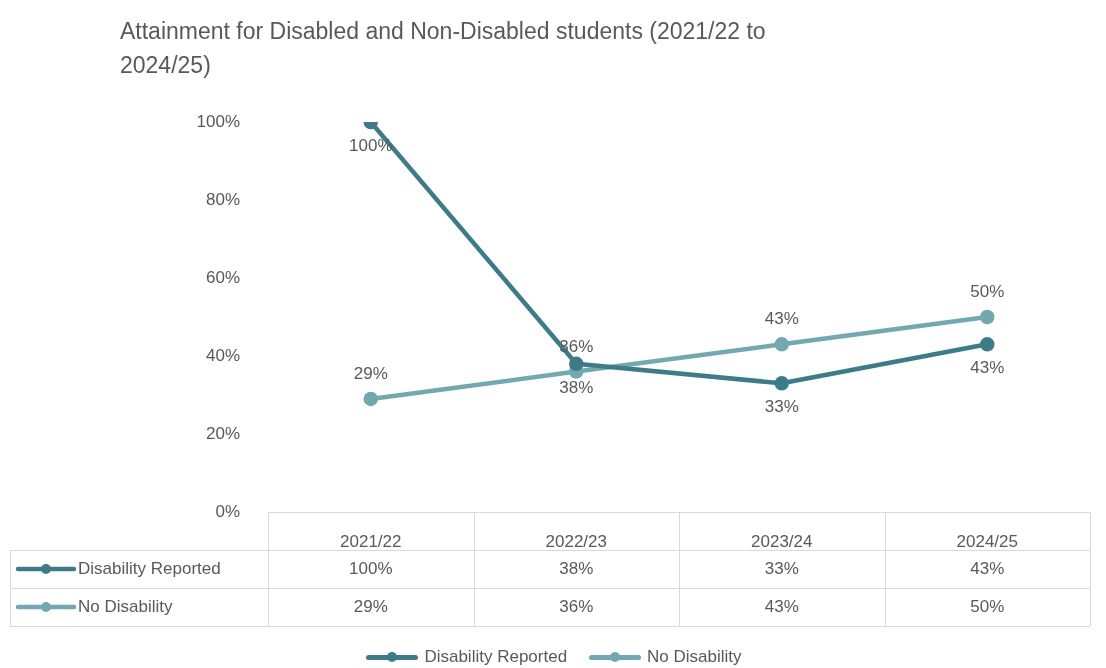 Image resolution: width=1106 pixels, height=668 pixels. What do you see at coordinates (222, 355) in the screenshot?
I see `y-tick-label: 40%` at bounding box center [222, 355].